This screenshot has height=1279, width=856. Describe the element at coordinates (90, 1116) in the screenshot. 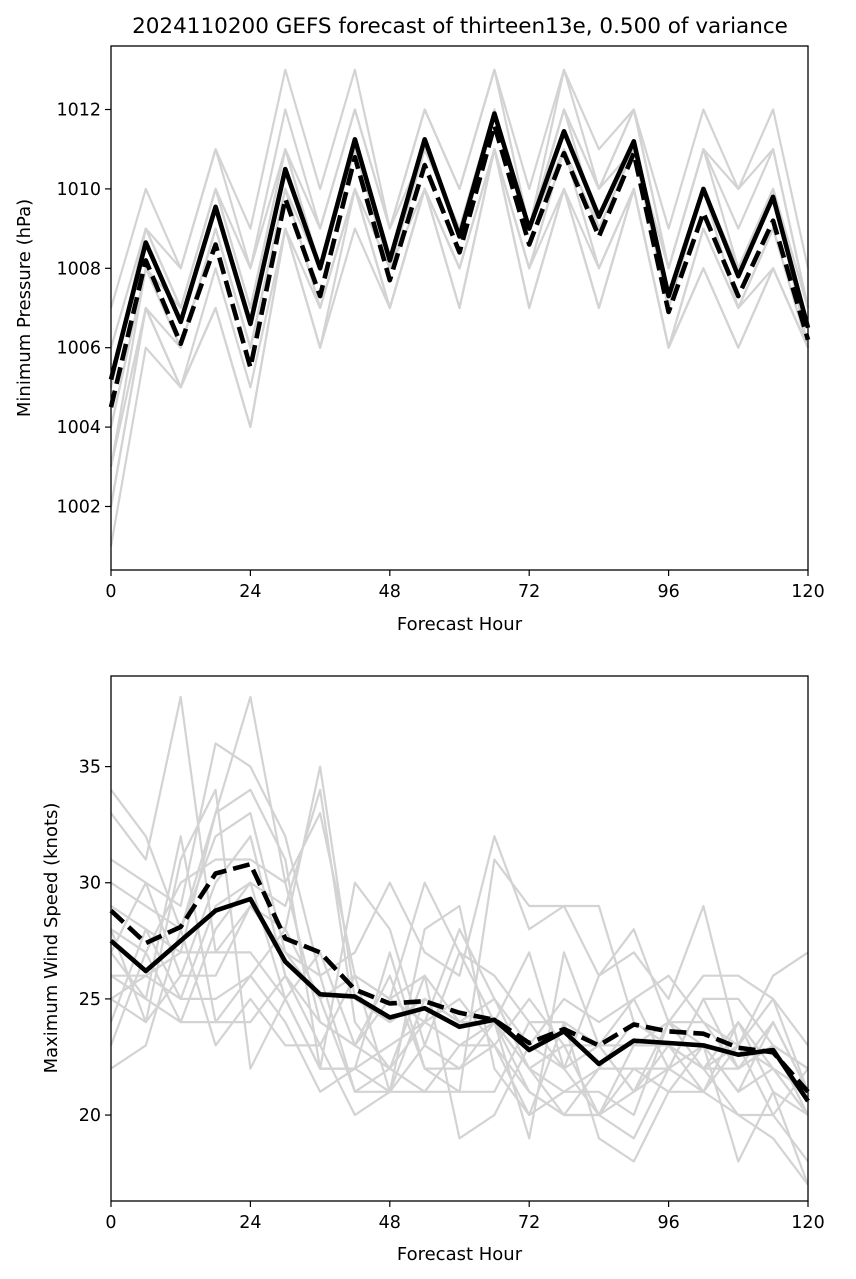

I see `y-tick-label: 20` at that location.